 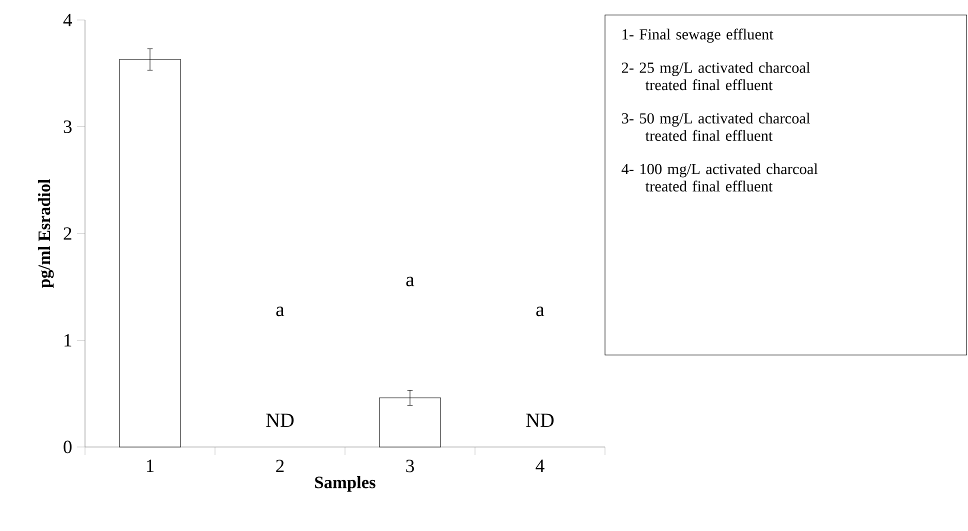 I want to click on x-tick-label: 3, so click(x=410, y=466).